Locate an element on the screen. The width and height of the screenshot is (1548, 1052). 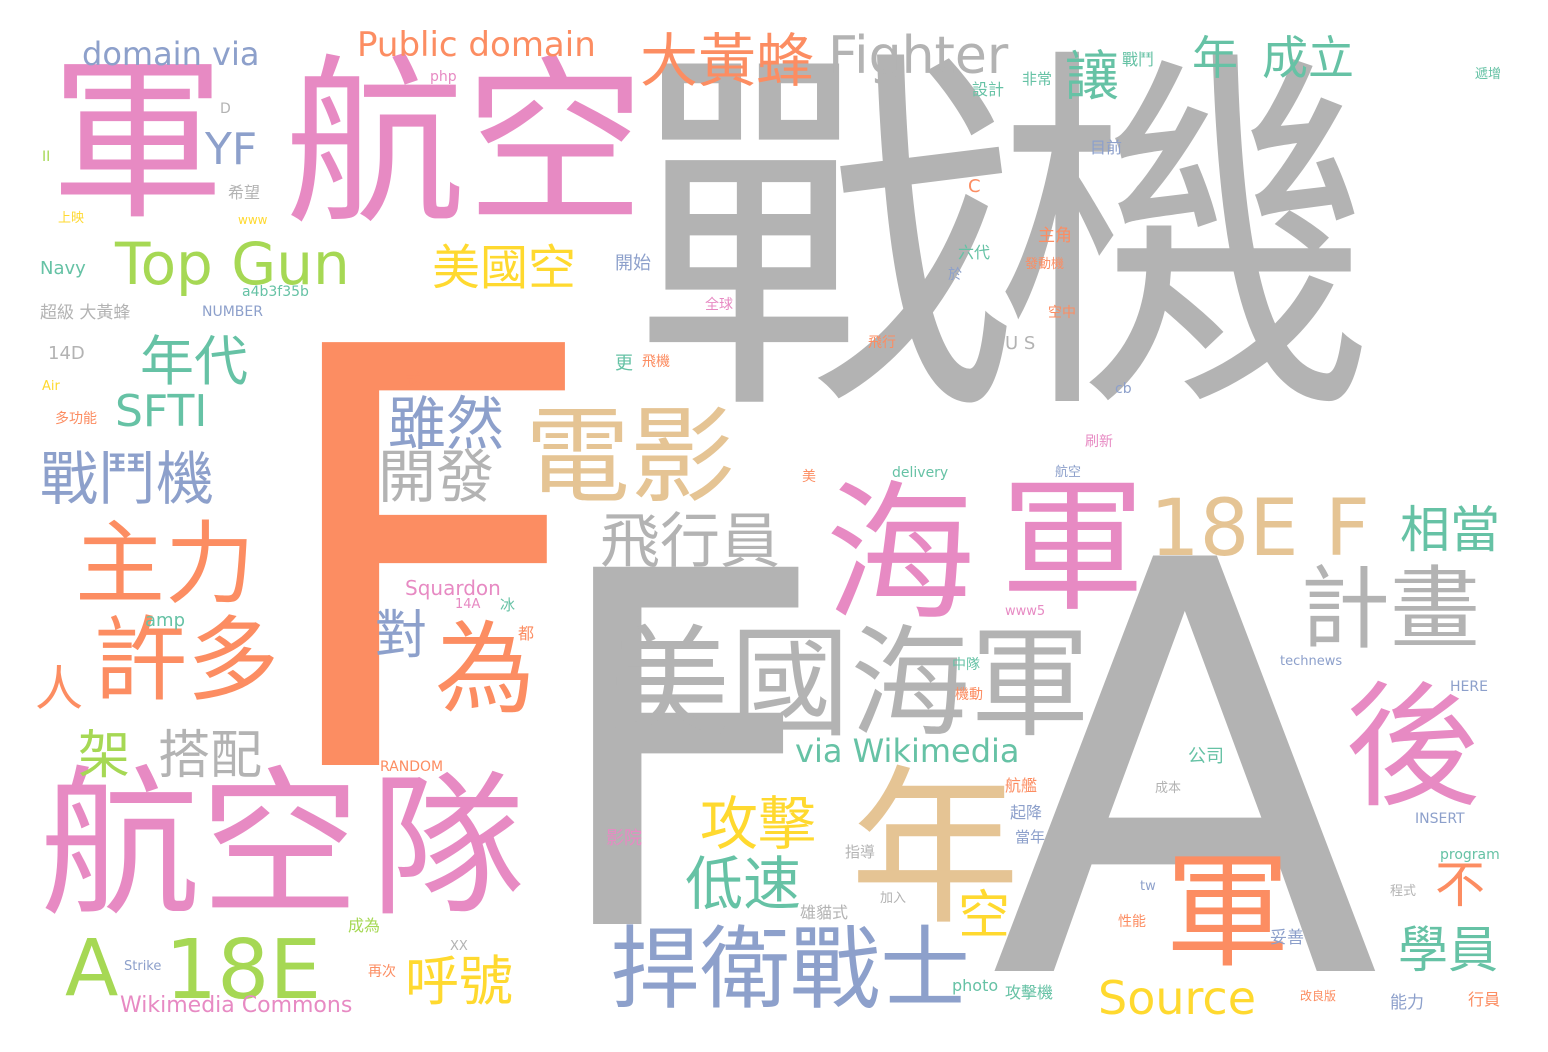
cloud-word: 六代 is located at coordinates (974, 252).